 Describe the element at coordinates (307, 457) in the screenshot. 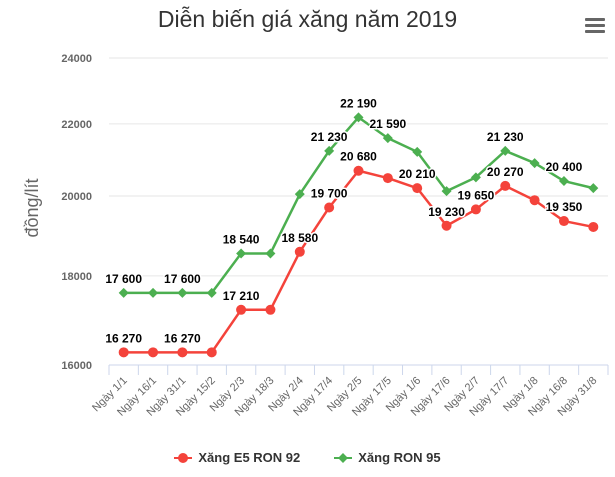

I see `legend: Xăng E5 RON 92 Xăng RON 95` at that location.